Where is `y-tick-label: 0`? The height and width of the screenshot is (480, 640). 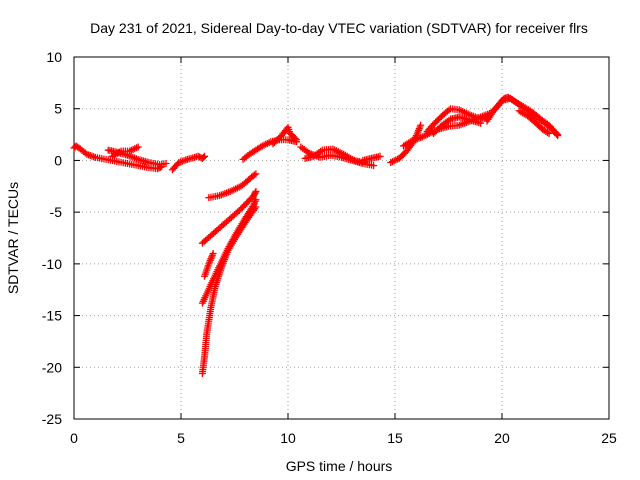
y-tick-label: 0 is located at coordinates (58, 160).